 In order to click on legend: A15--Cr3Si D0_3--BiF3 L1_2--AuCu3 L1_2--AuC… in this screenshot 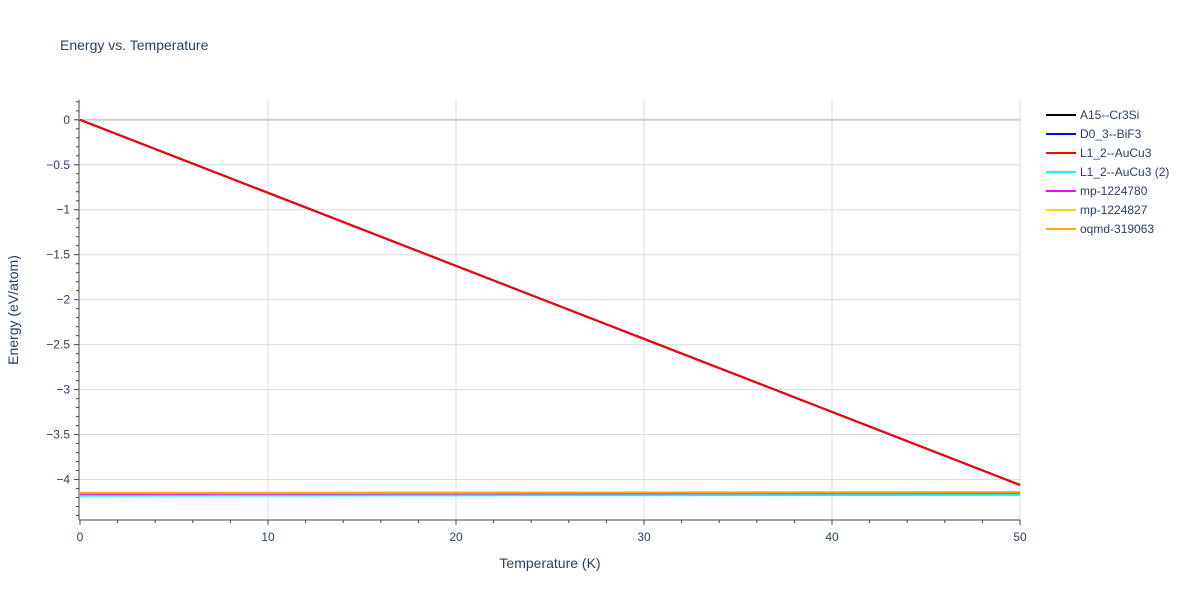, I will do `click(1107, 172)`.